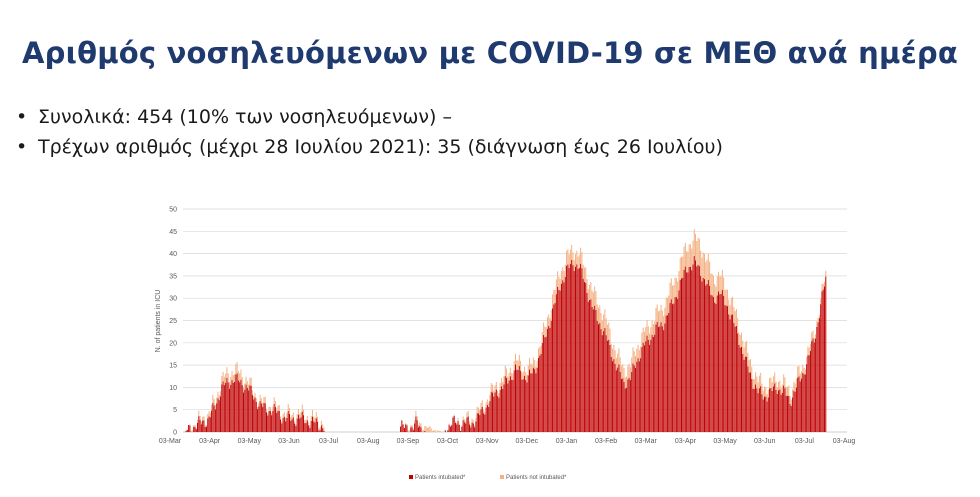 This screenshot has width=980, height=497. I want to click on y-tick-label: 20, so click(173, 343).